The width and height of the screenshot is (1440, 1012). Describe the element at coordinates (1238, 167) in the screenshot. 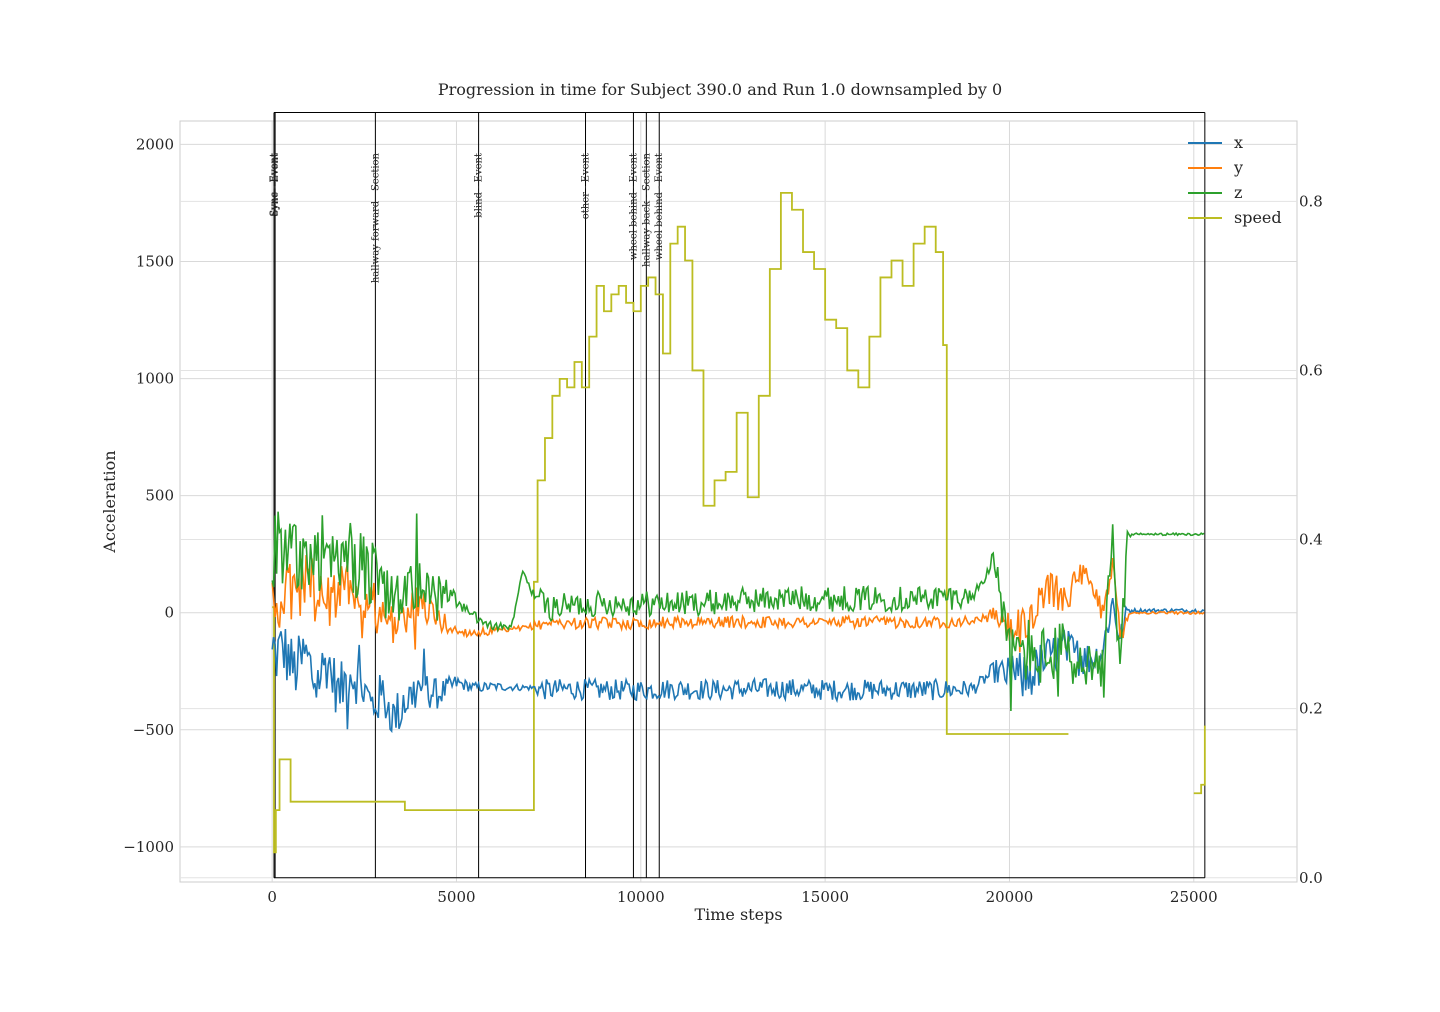

I see `legend-label-y: y` at that location.